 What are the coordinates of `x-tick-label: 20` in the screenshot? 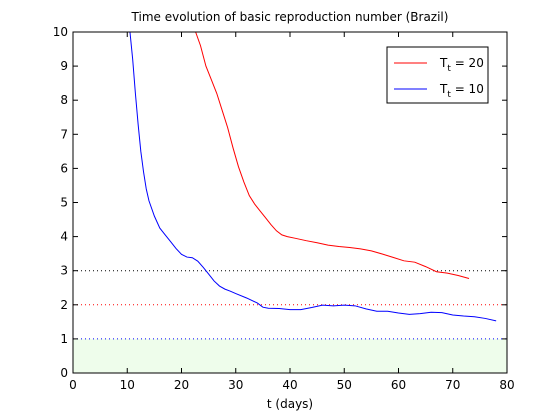 It's located at (181, 385).